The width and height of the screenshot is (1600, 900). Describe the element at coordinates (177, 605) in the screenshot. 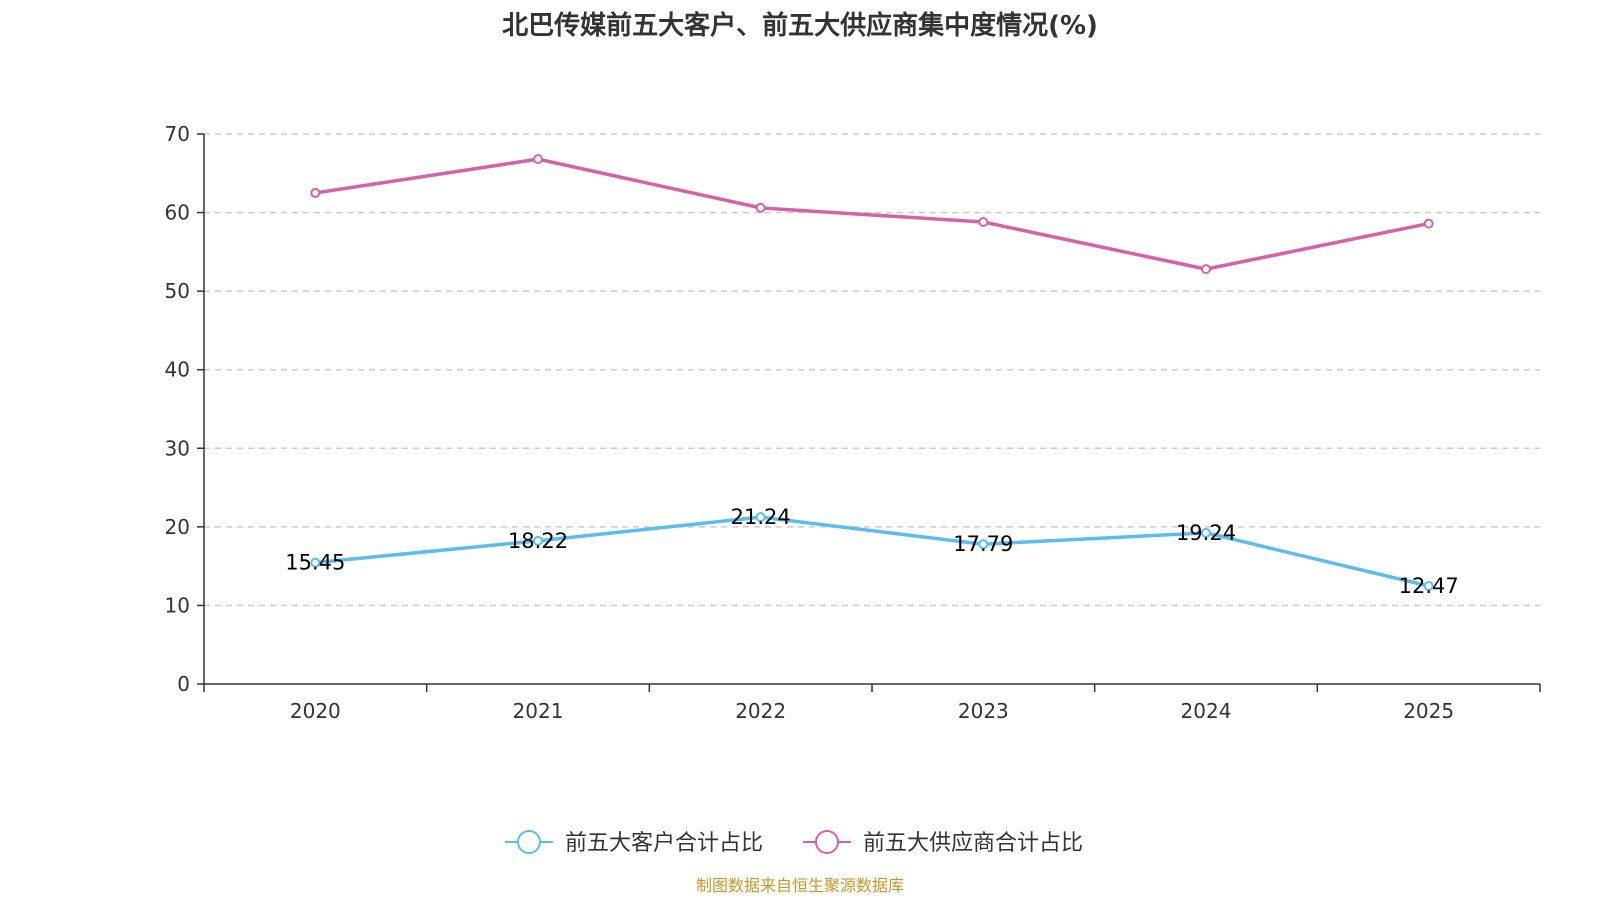

I see `y-tick-label: 10` at that location.